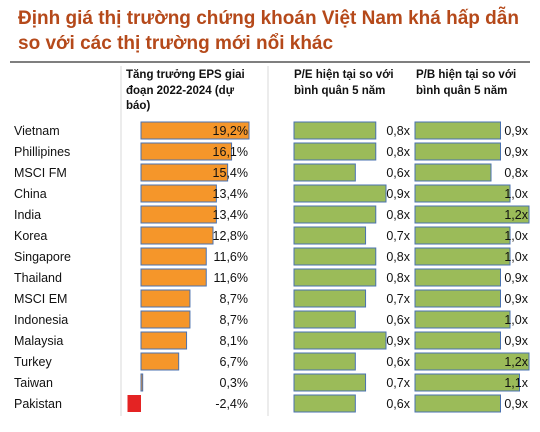  I want to click on country-label: MSCI EM, so click(40, 299).